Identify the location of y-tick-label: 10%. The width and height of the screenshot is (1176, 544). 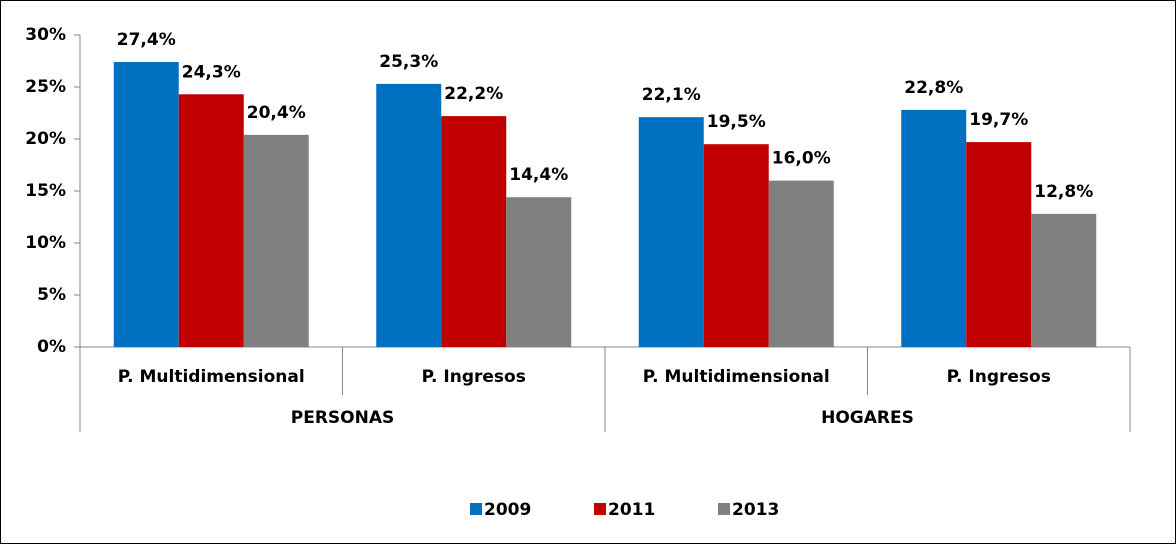
(45, 243).